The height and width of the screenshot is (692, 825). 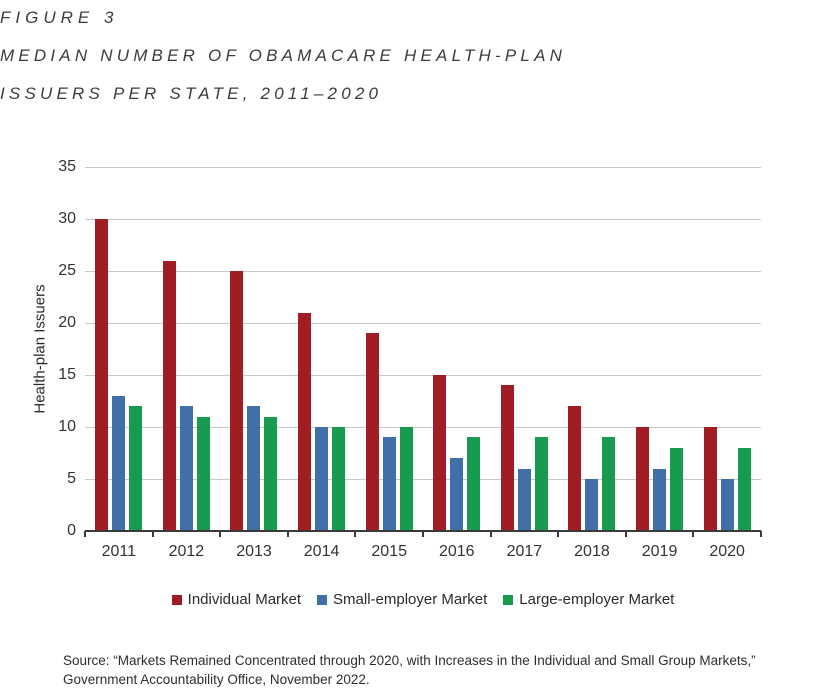 I want to click on legend-item-individual-market: Individual Market, so click(x=236, y=599).